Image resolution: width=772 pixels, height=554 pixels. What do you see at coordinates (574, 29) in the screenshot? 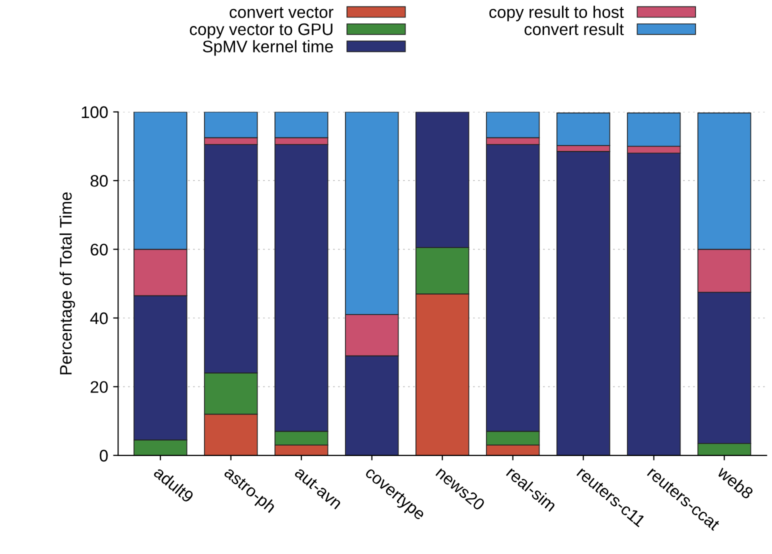
I see `legend-label: convert result` at bounding box center [574, 29].